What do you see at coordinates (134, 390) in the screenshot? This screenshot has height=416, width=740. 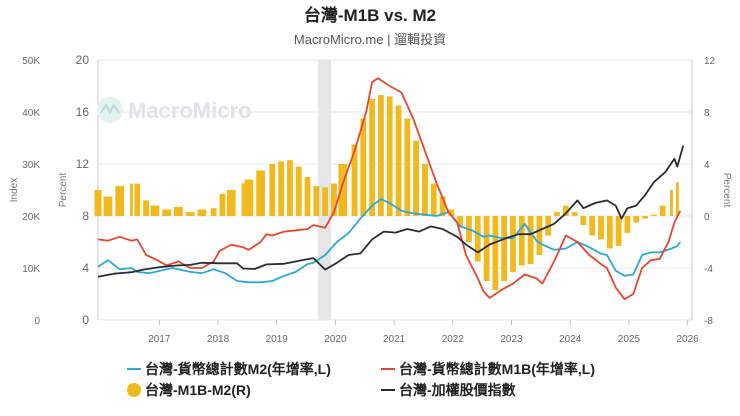 I see `legend-swatch-m1b-m2` at bounding box center [134, 390].